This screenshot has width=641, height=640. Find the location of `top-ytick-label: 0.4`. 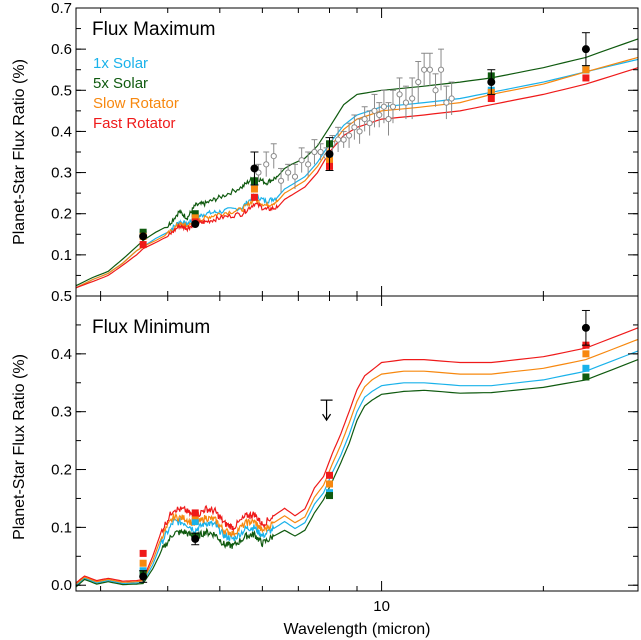

top-ytick-label: 0.4 is located at coordinates (61, 131).